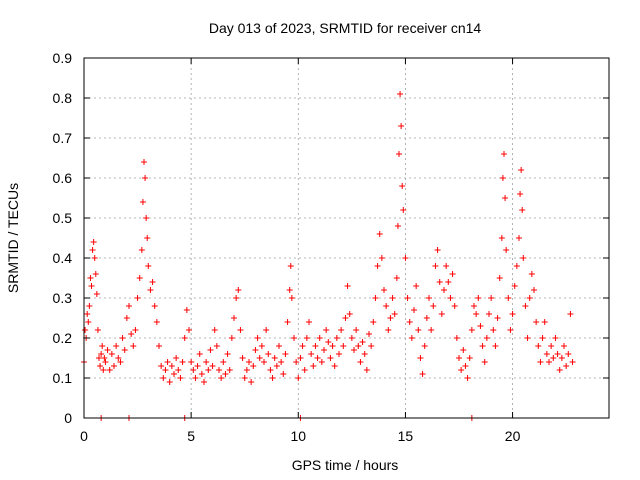 The image size is (640, 480). I want to click on y-tick-label: 0.3, so click(63, 298).